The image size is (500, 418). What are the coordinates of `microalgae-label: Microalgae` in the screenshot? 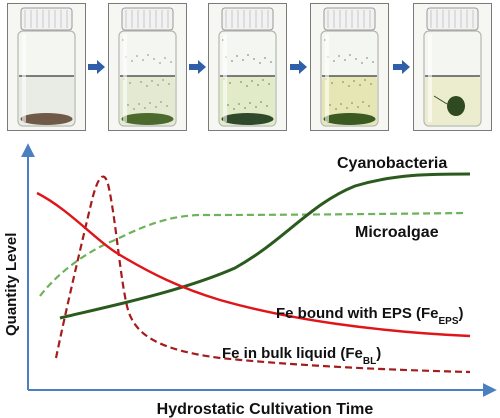 It's located at (397, 232).